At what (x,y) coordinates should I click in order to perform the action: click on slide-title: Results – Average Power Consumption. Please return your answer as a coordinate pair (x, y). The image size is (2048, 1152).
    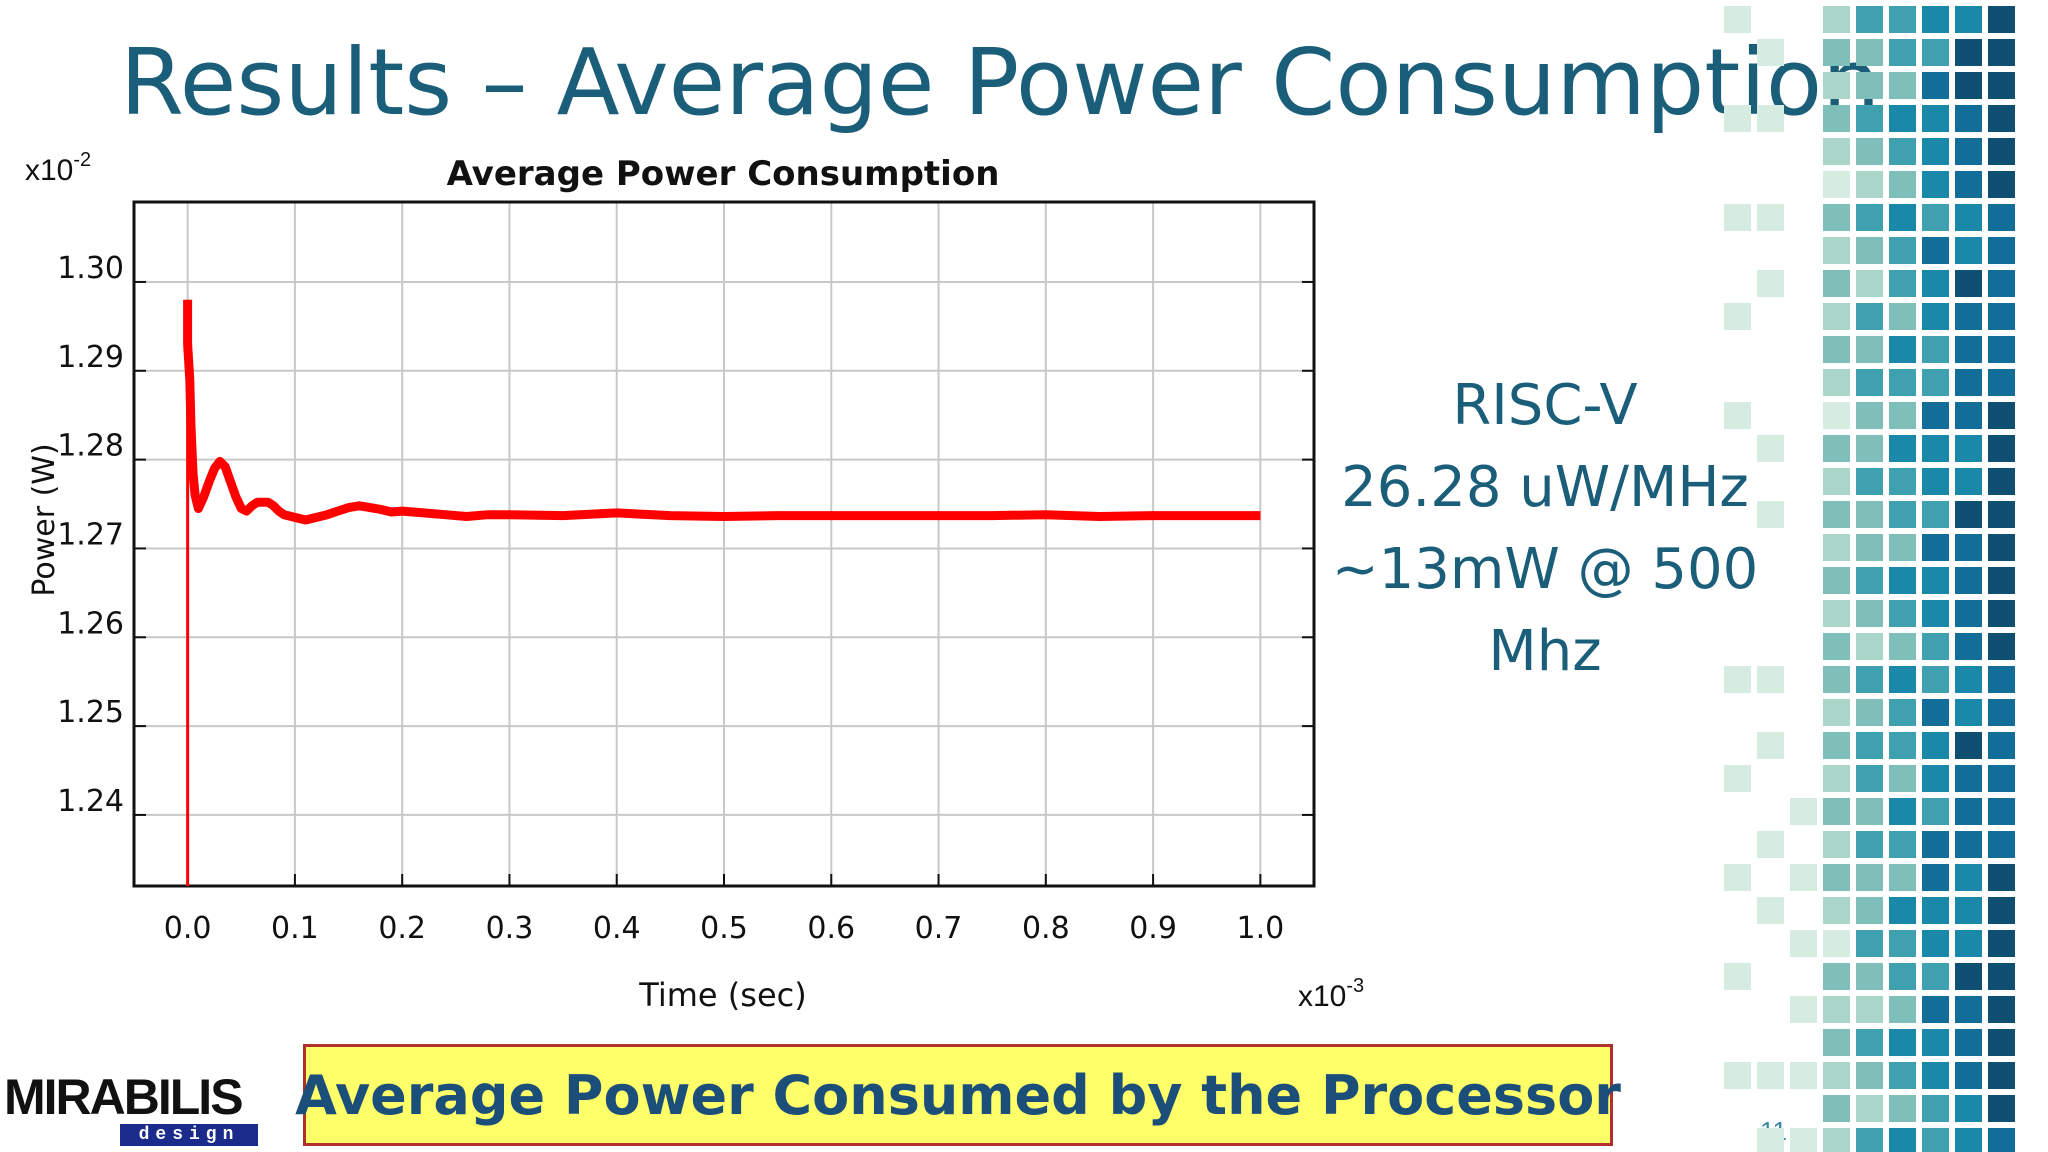
    Looking at the image, I should click on (1000, 82).